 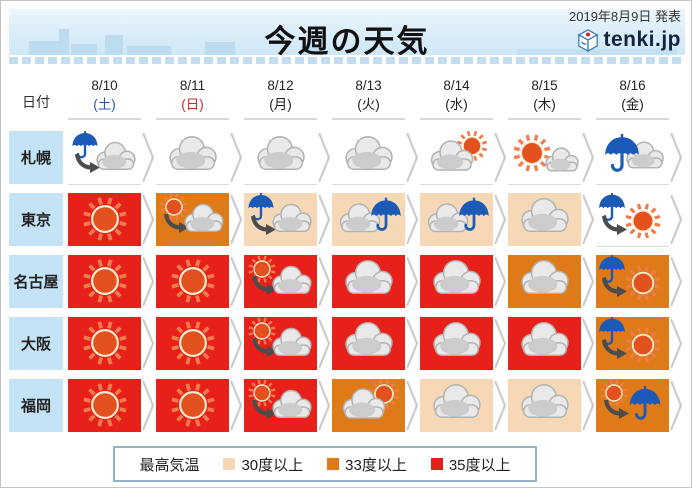 What do you see at coordinates (192, 98) in the screenshot?
I see `day-header: 8/11 (日)` at bounding box center [192, 98].